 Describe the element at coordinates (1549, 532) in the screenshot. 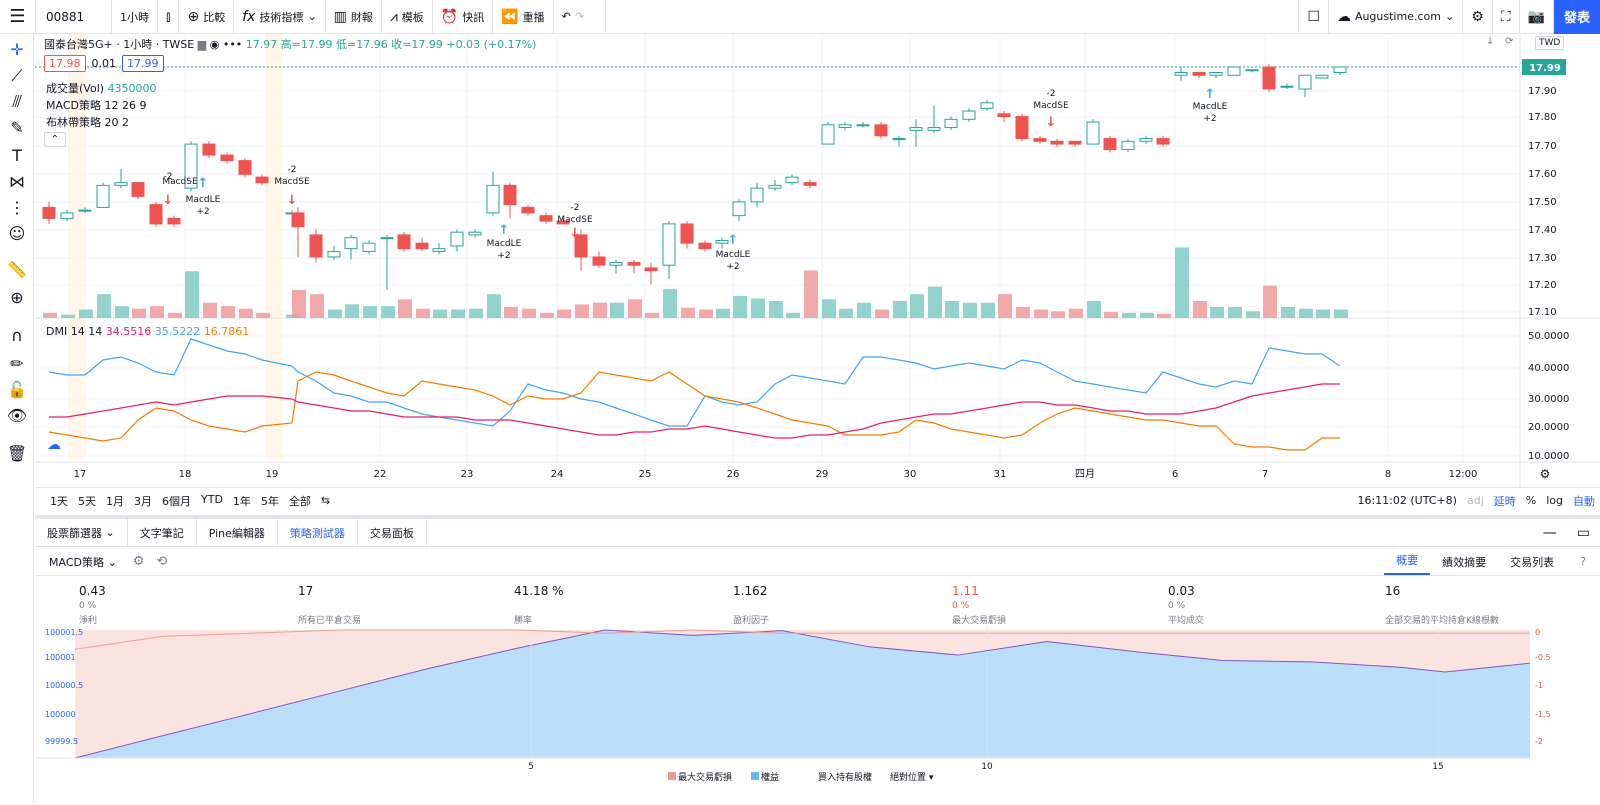

I see `minimize-icon: —` at that location.